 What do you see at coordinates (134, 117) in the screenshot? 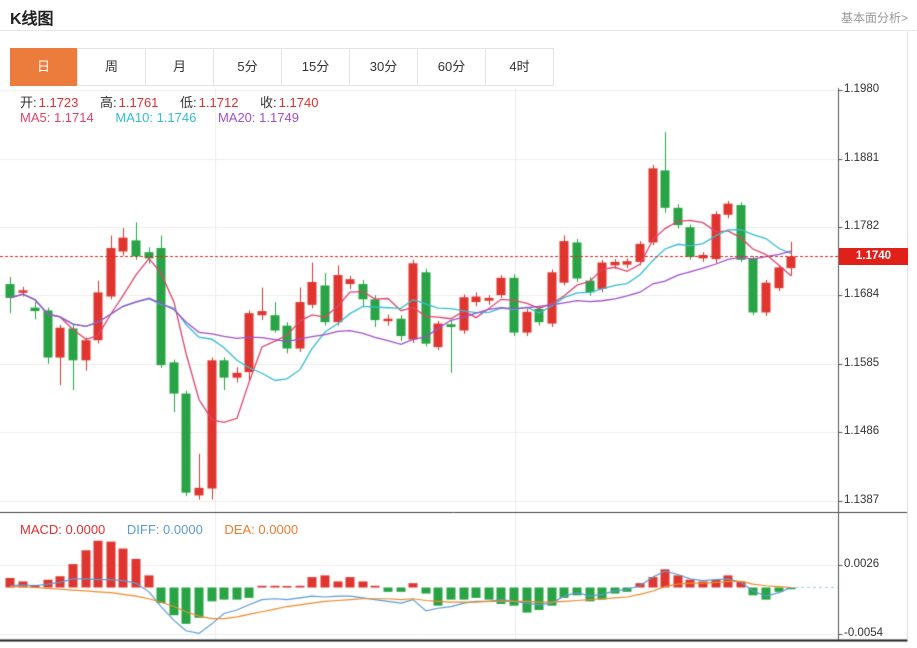
I see `ma10-label: MA10:` at bounding box center [134, 117].